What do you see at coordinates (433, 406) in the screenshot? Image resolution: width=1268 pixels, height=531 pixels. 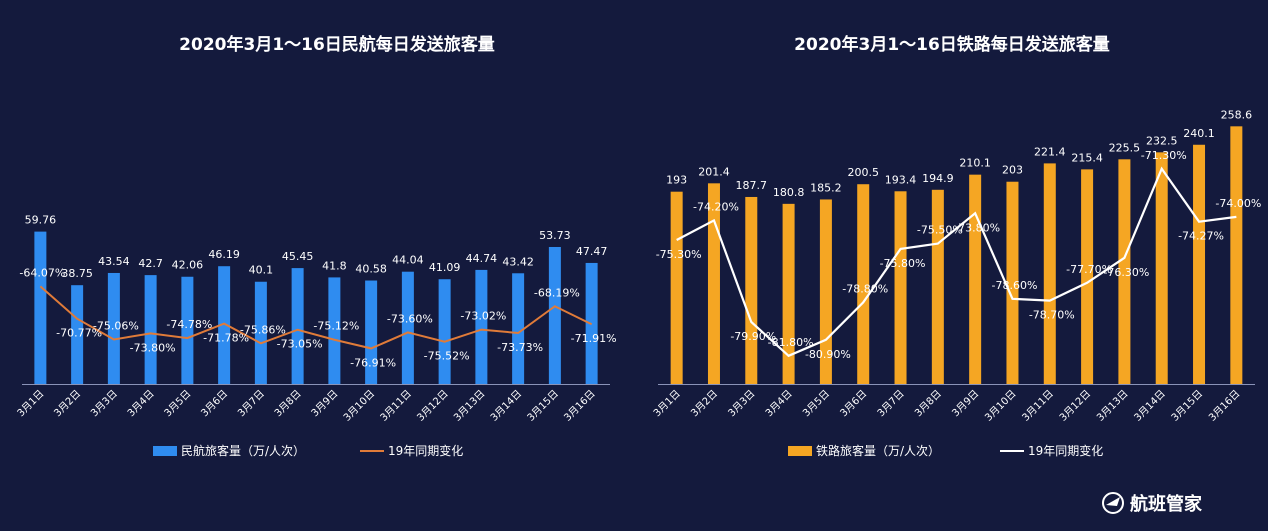 I see `x-tick-label: 3月12日` at bounding box center [433, 406].